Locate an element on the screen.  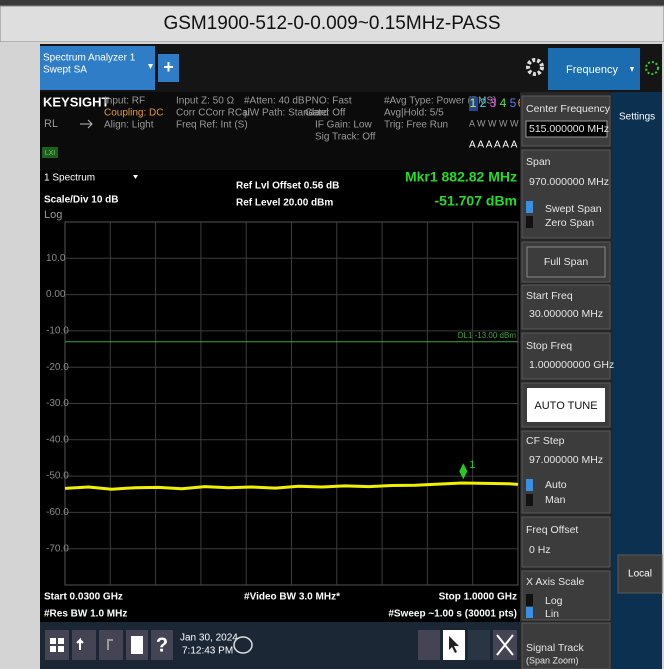
start-label: Start 0.0300 GHz is located at coordinates (83, 597).